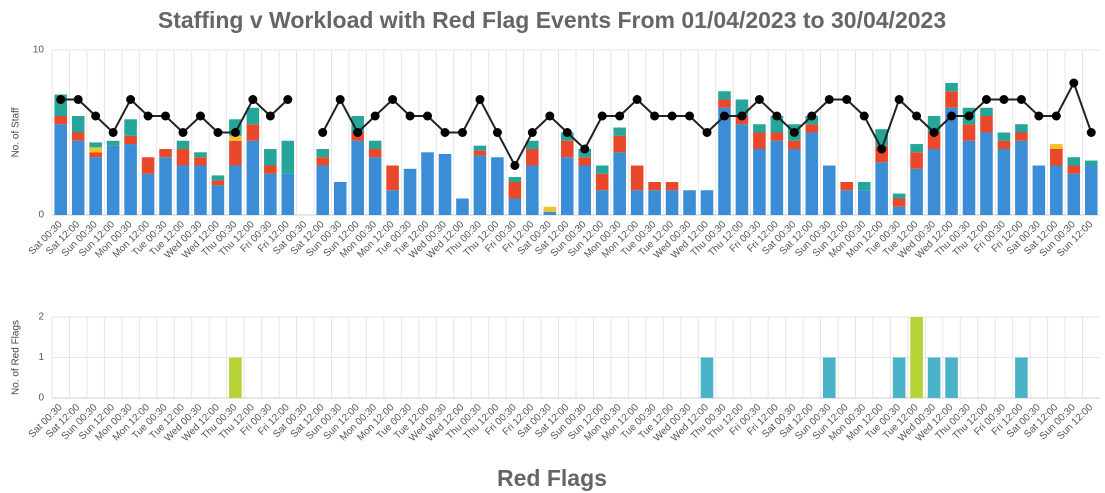  I want to click on y-tick-label: 1, so click(41, 357).